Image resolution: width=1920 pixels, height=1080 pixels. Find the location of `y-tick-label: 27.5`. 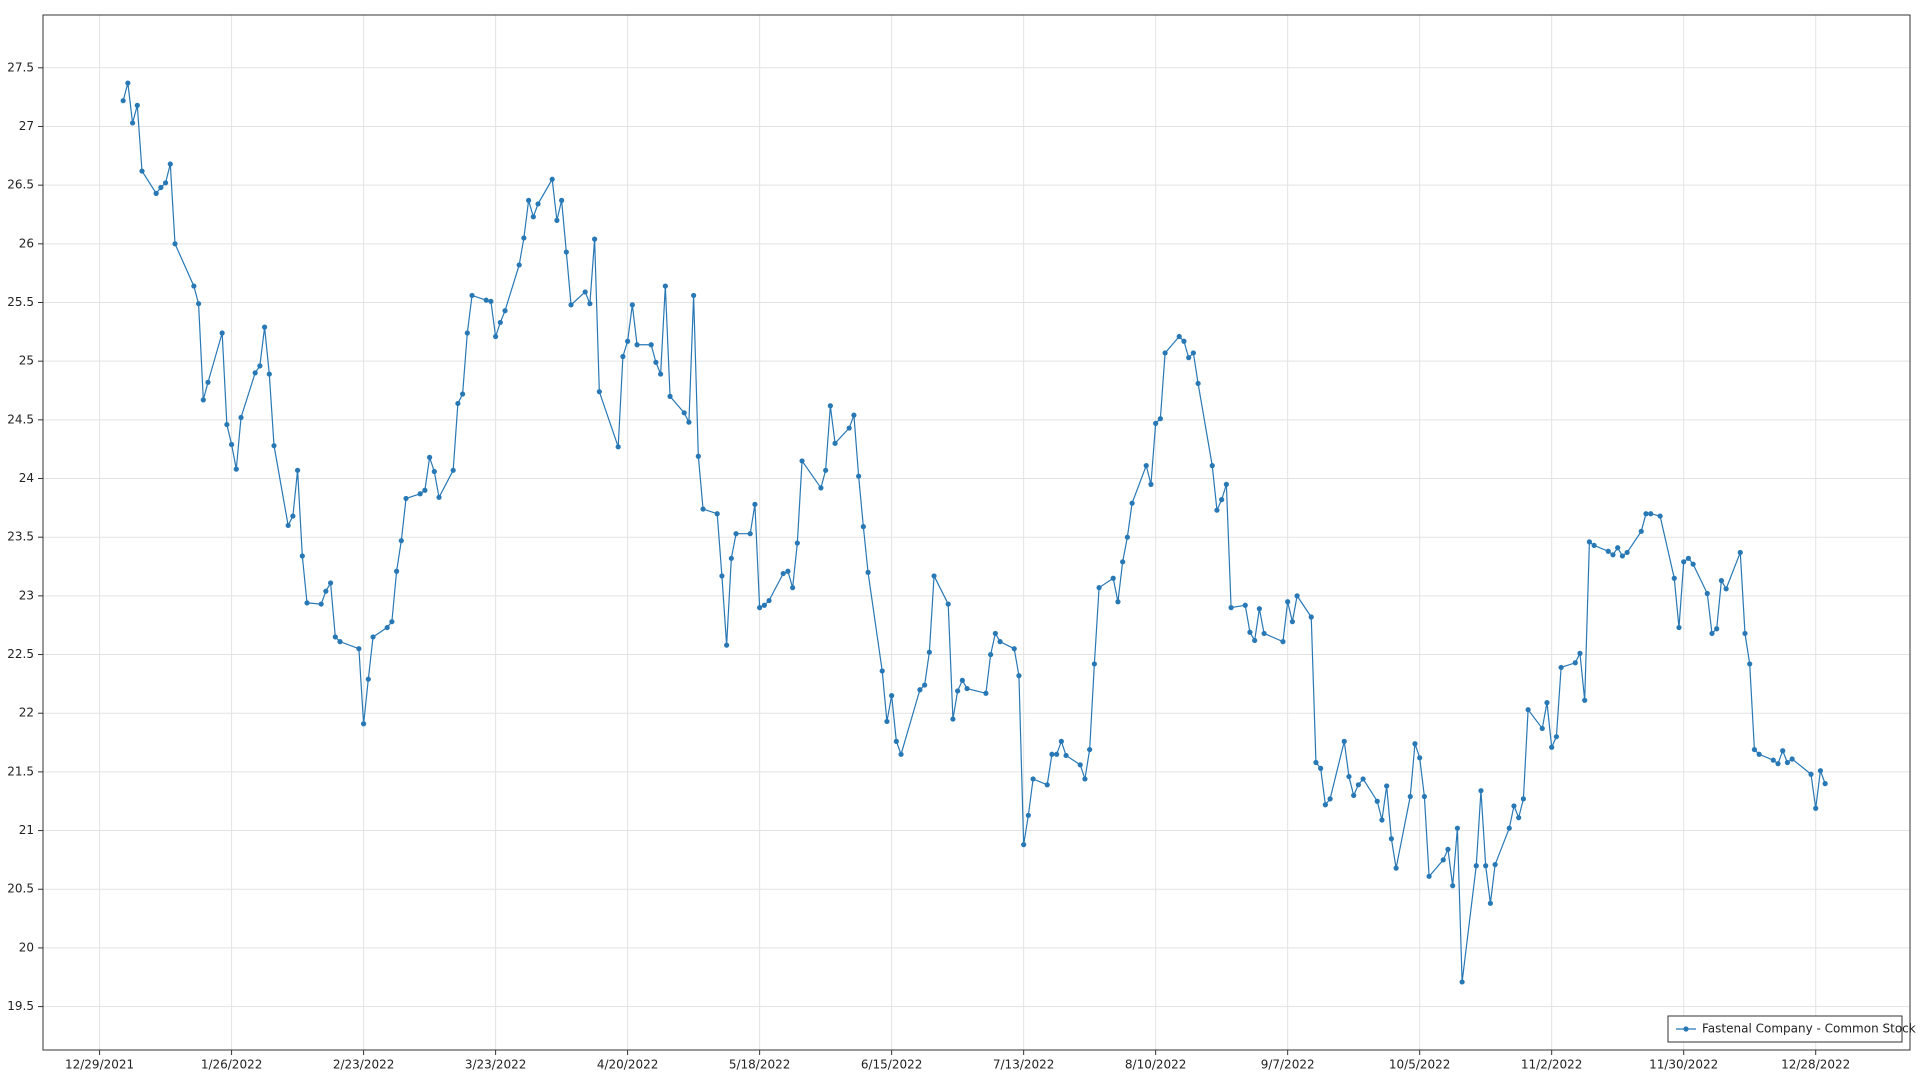

y-tick-label: 27.5 is located at coordinates (20, 67).